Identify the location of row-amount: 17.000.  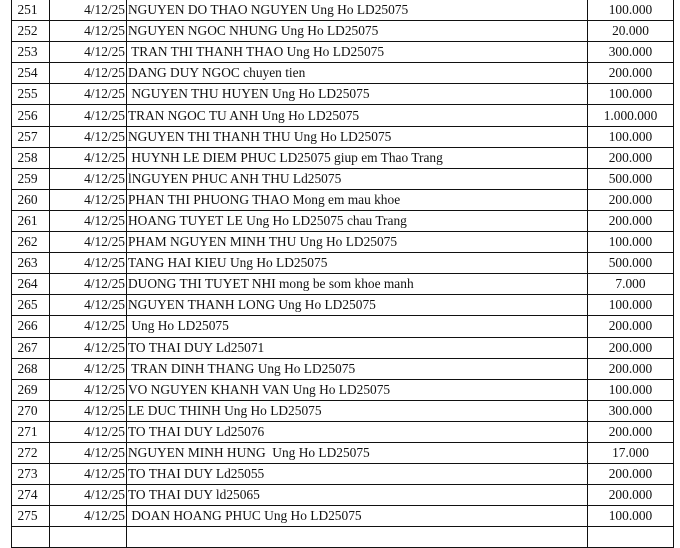
(630, 453).